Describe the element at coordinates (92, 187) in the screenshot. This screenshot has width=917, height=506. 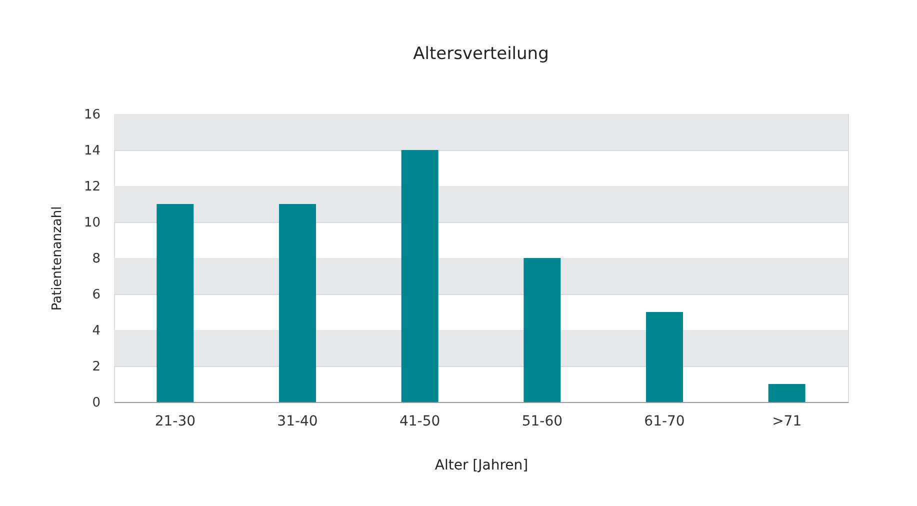
I see `y-tick-label: 12` at that location.